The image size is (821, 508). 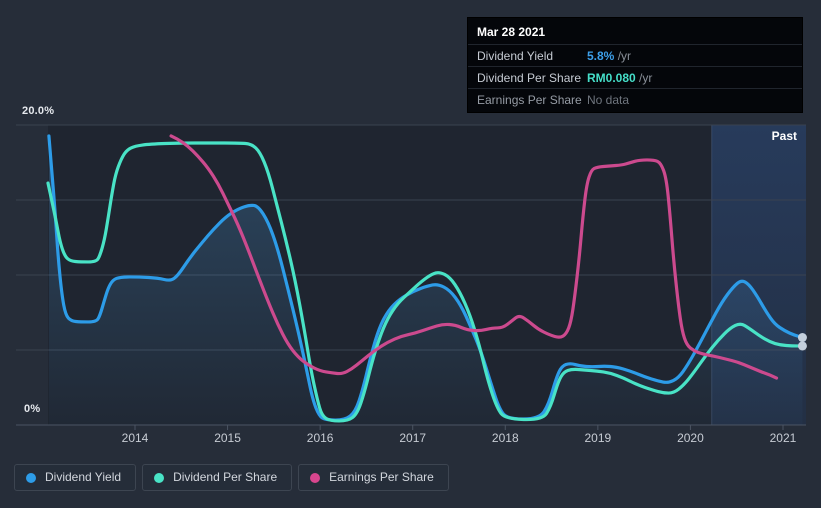 I want to click on tooltip-value: 5.8%, so click(x=601, y=55).